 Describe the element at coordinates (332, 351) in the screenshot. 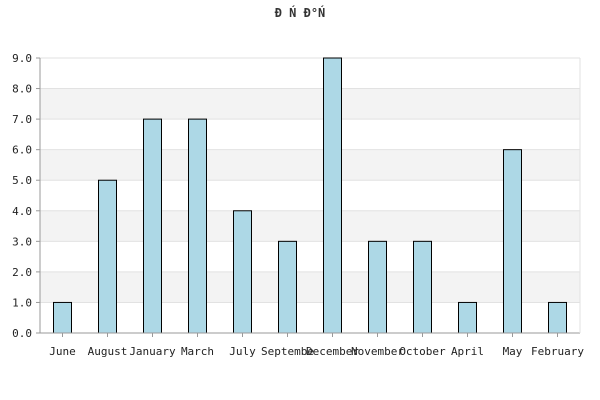

I see `x-tick-label: December` at that location.